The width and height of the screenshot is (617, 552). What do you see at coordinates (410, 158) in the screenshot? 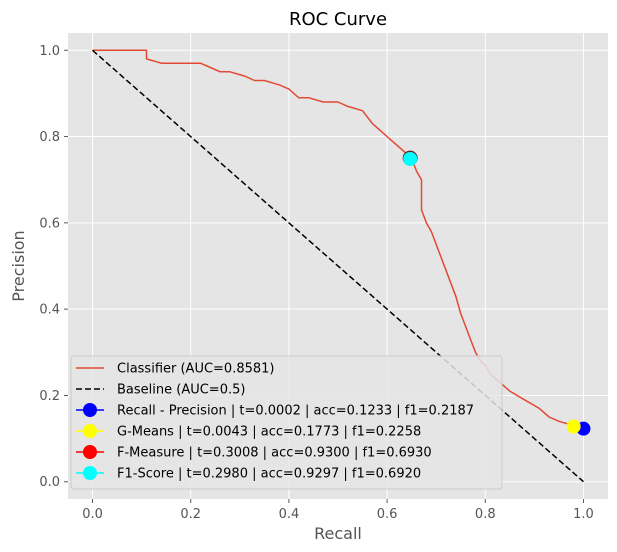
I see `f1-score-marker` at bounding box center [410, 158].